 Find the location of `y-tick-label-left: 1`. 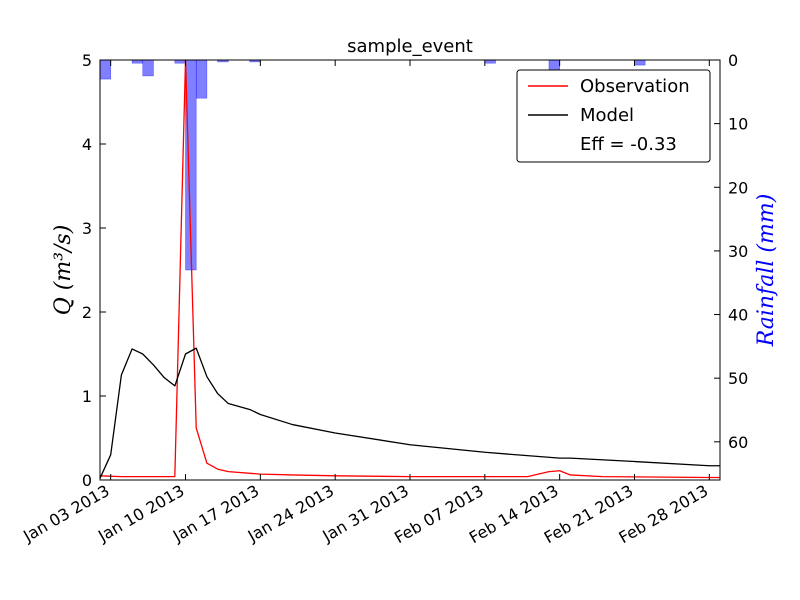

y-tick-label-left: 1 is located at coordinates (87, 396).